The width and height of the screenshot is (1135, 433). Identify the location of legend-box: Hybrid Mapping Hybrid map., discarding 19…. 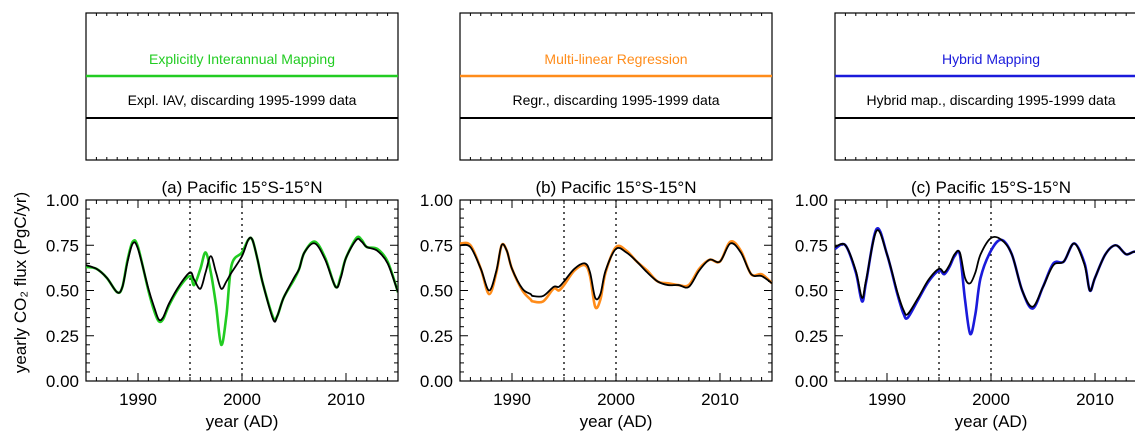
(984, 86).